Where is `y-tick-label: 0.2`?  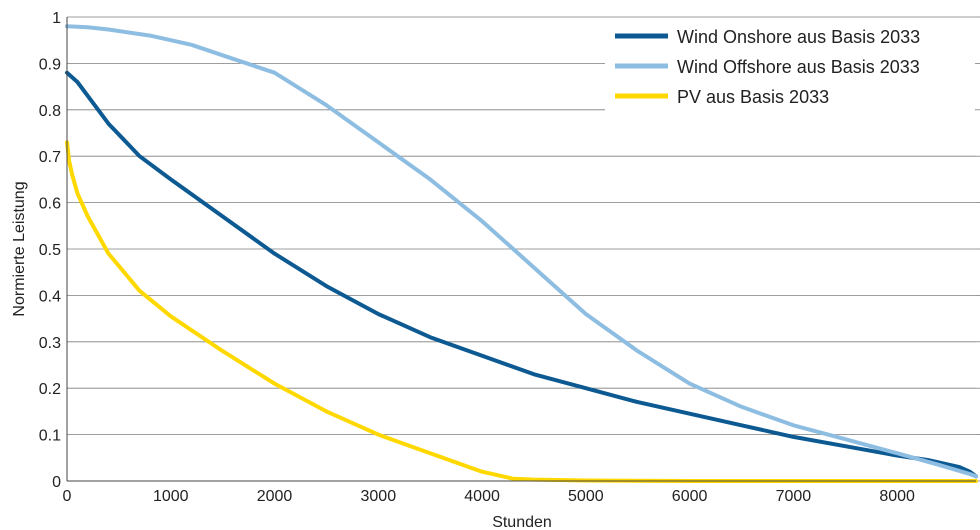
y-tick-label: 0.2 is located at coordinates (50, 389).